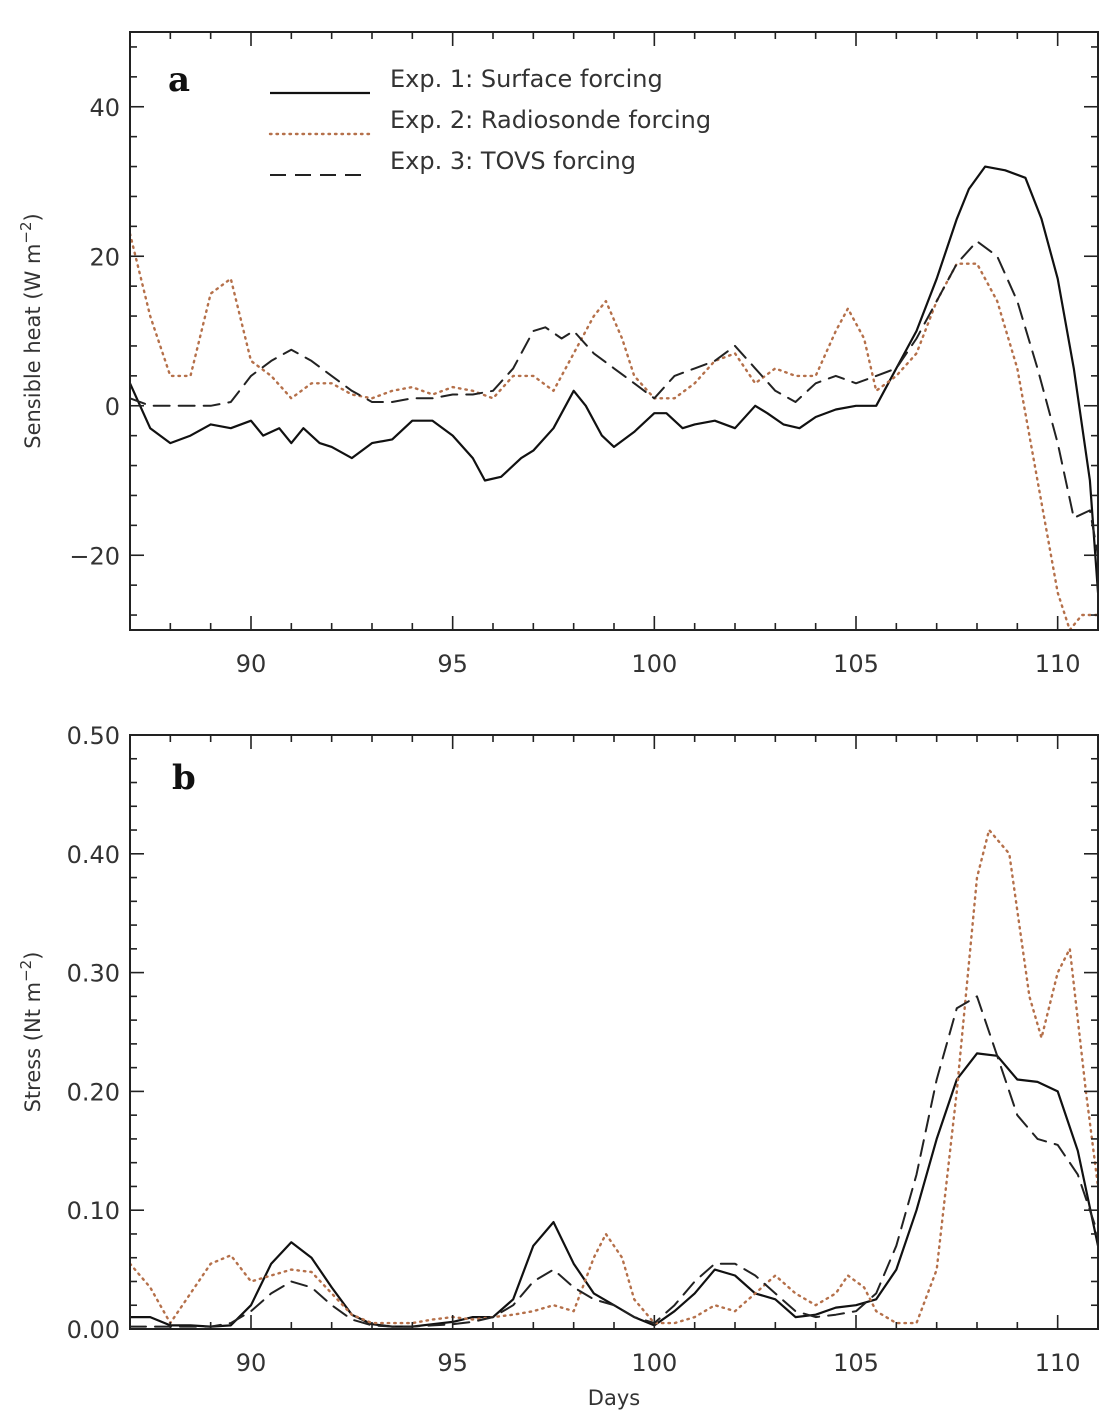 The height and width of the screenshot is (1416, 1120). What do you see at coordinates (93, 855) in the screenshot?
I see `y-tick-label-b-4: 0.40` at bounding box center [93, 855].